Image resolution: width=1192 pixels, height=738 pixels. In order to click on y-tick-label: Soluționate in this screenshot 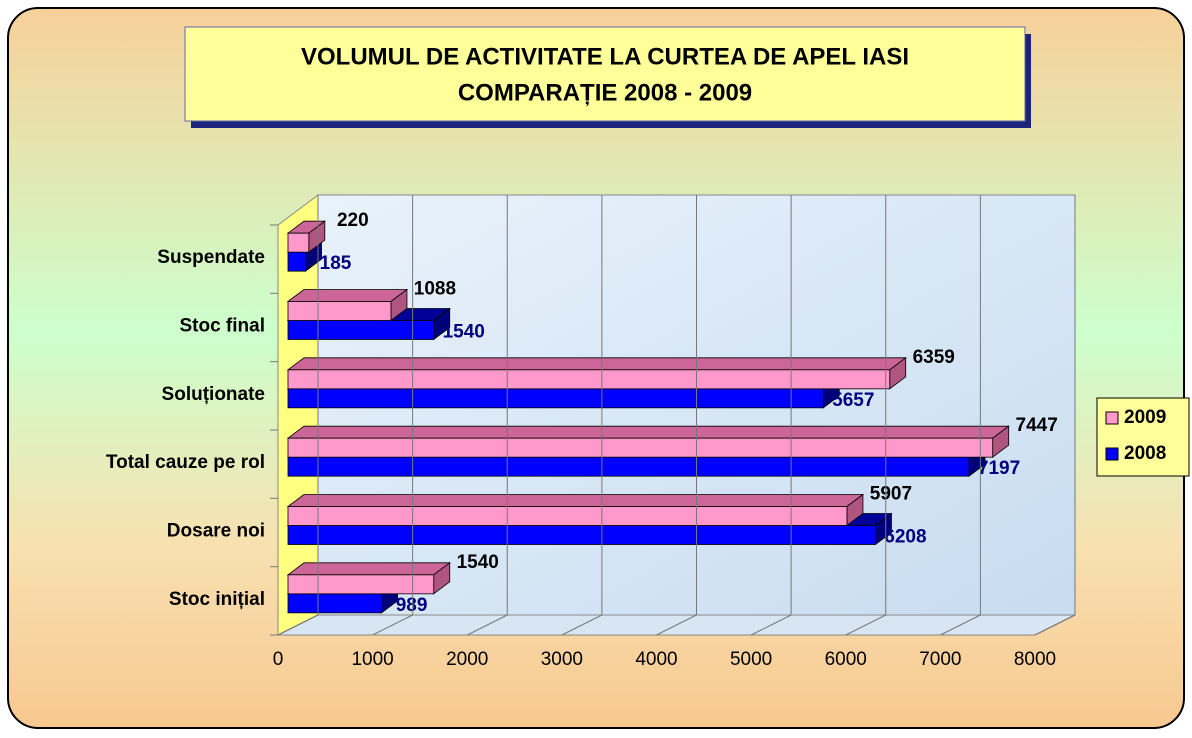, I will do `click(213, 394)`.